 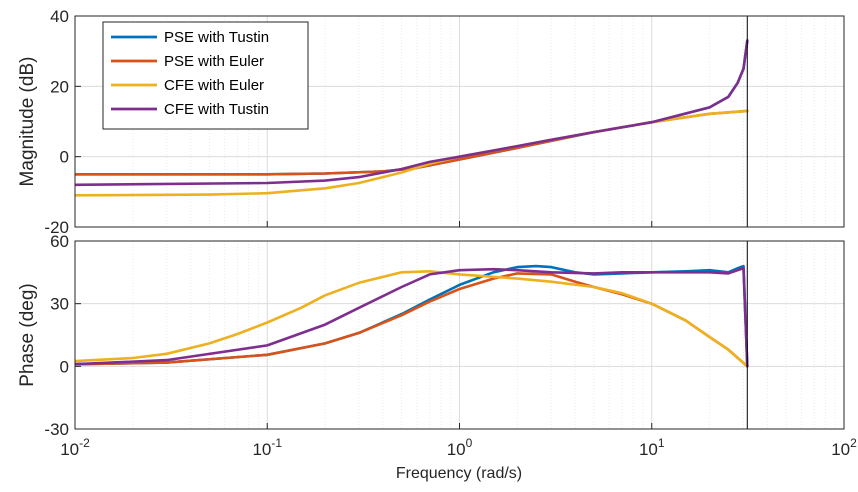 What do you see at coordinates (214, 85) in the screenshot?
I see `legend-label-cfe-with-euler: CFE with Euler` at bounding box center [214, 85].